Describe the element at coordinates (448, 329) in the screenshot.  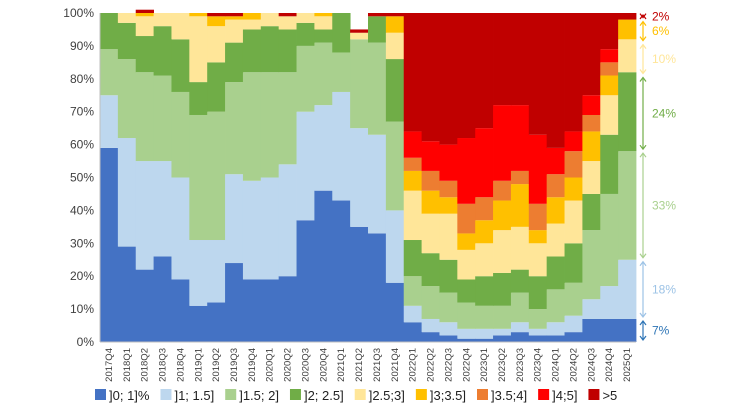
I see `bar-segment-2022Q3-s1` at that location.